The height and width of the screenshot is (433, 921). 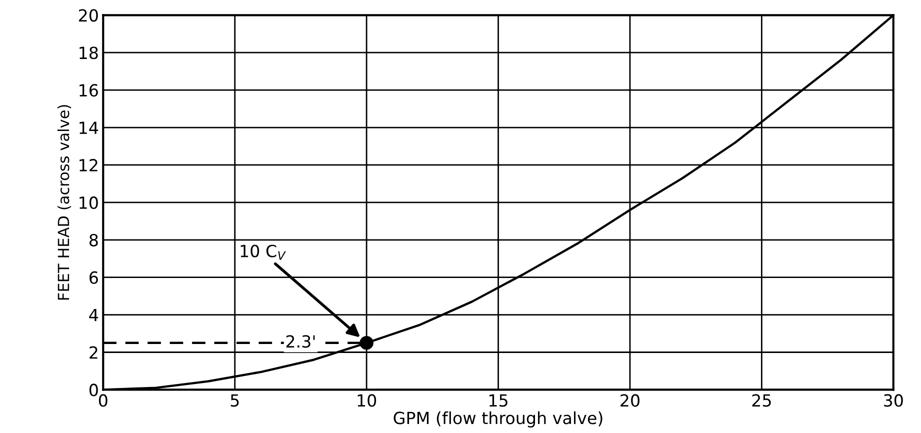 I want to click on y-tick-label: 6, so click(x=94, y=277).